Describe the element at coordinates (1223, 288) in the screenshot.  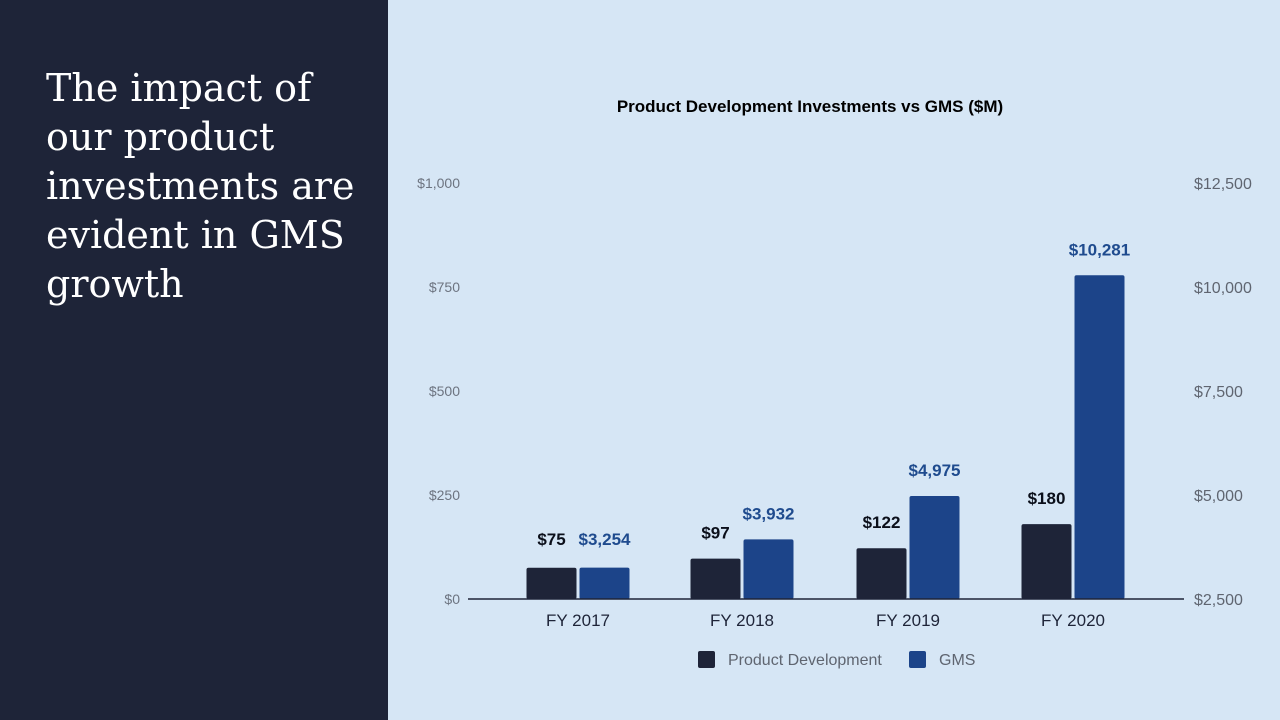
I see `y-right-tick-label: $10,000` at that location.